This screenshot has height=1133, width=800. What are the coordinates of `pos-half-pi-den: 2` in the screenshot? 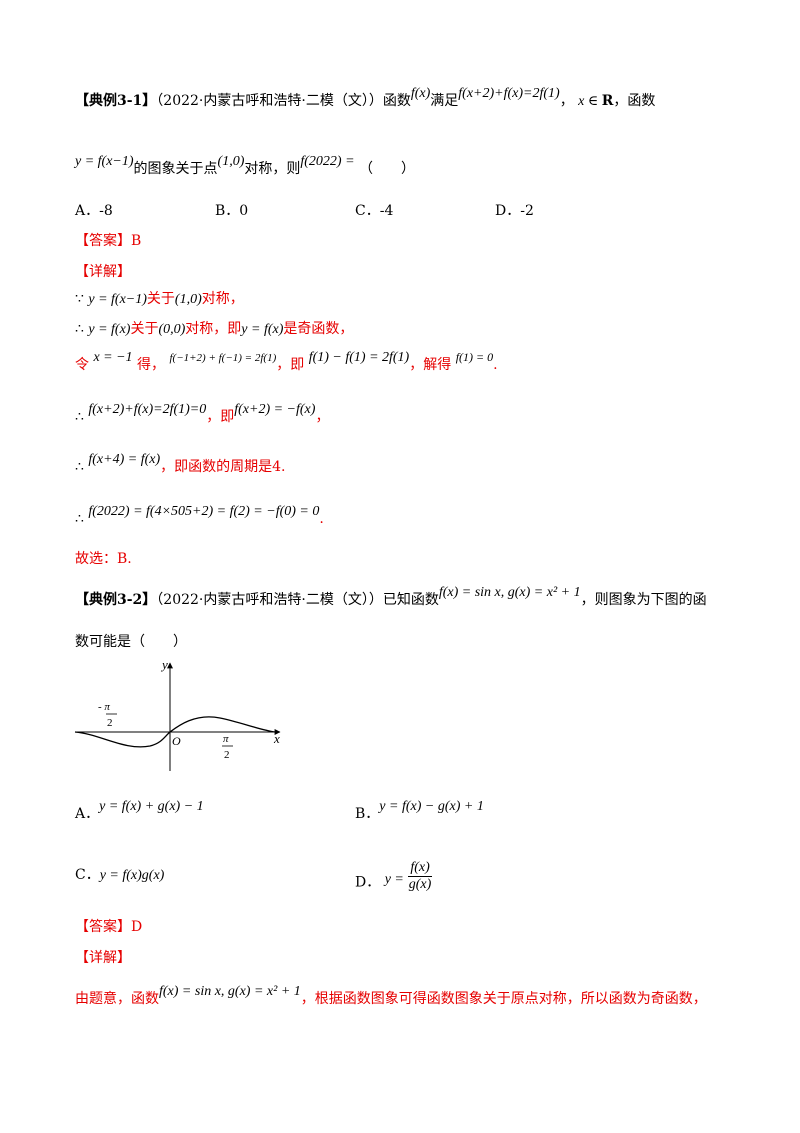 It's located at (227, 755).